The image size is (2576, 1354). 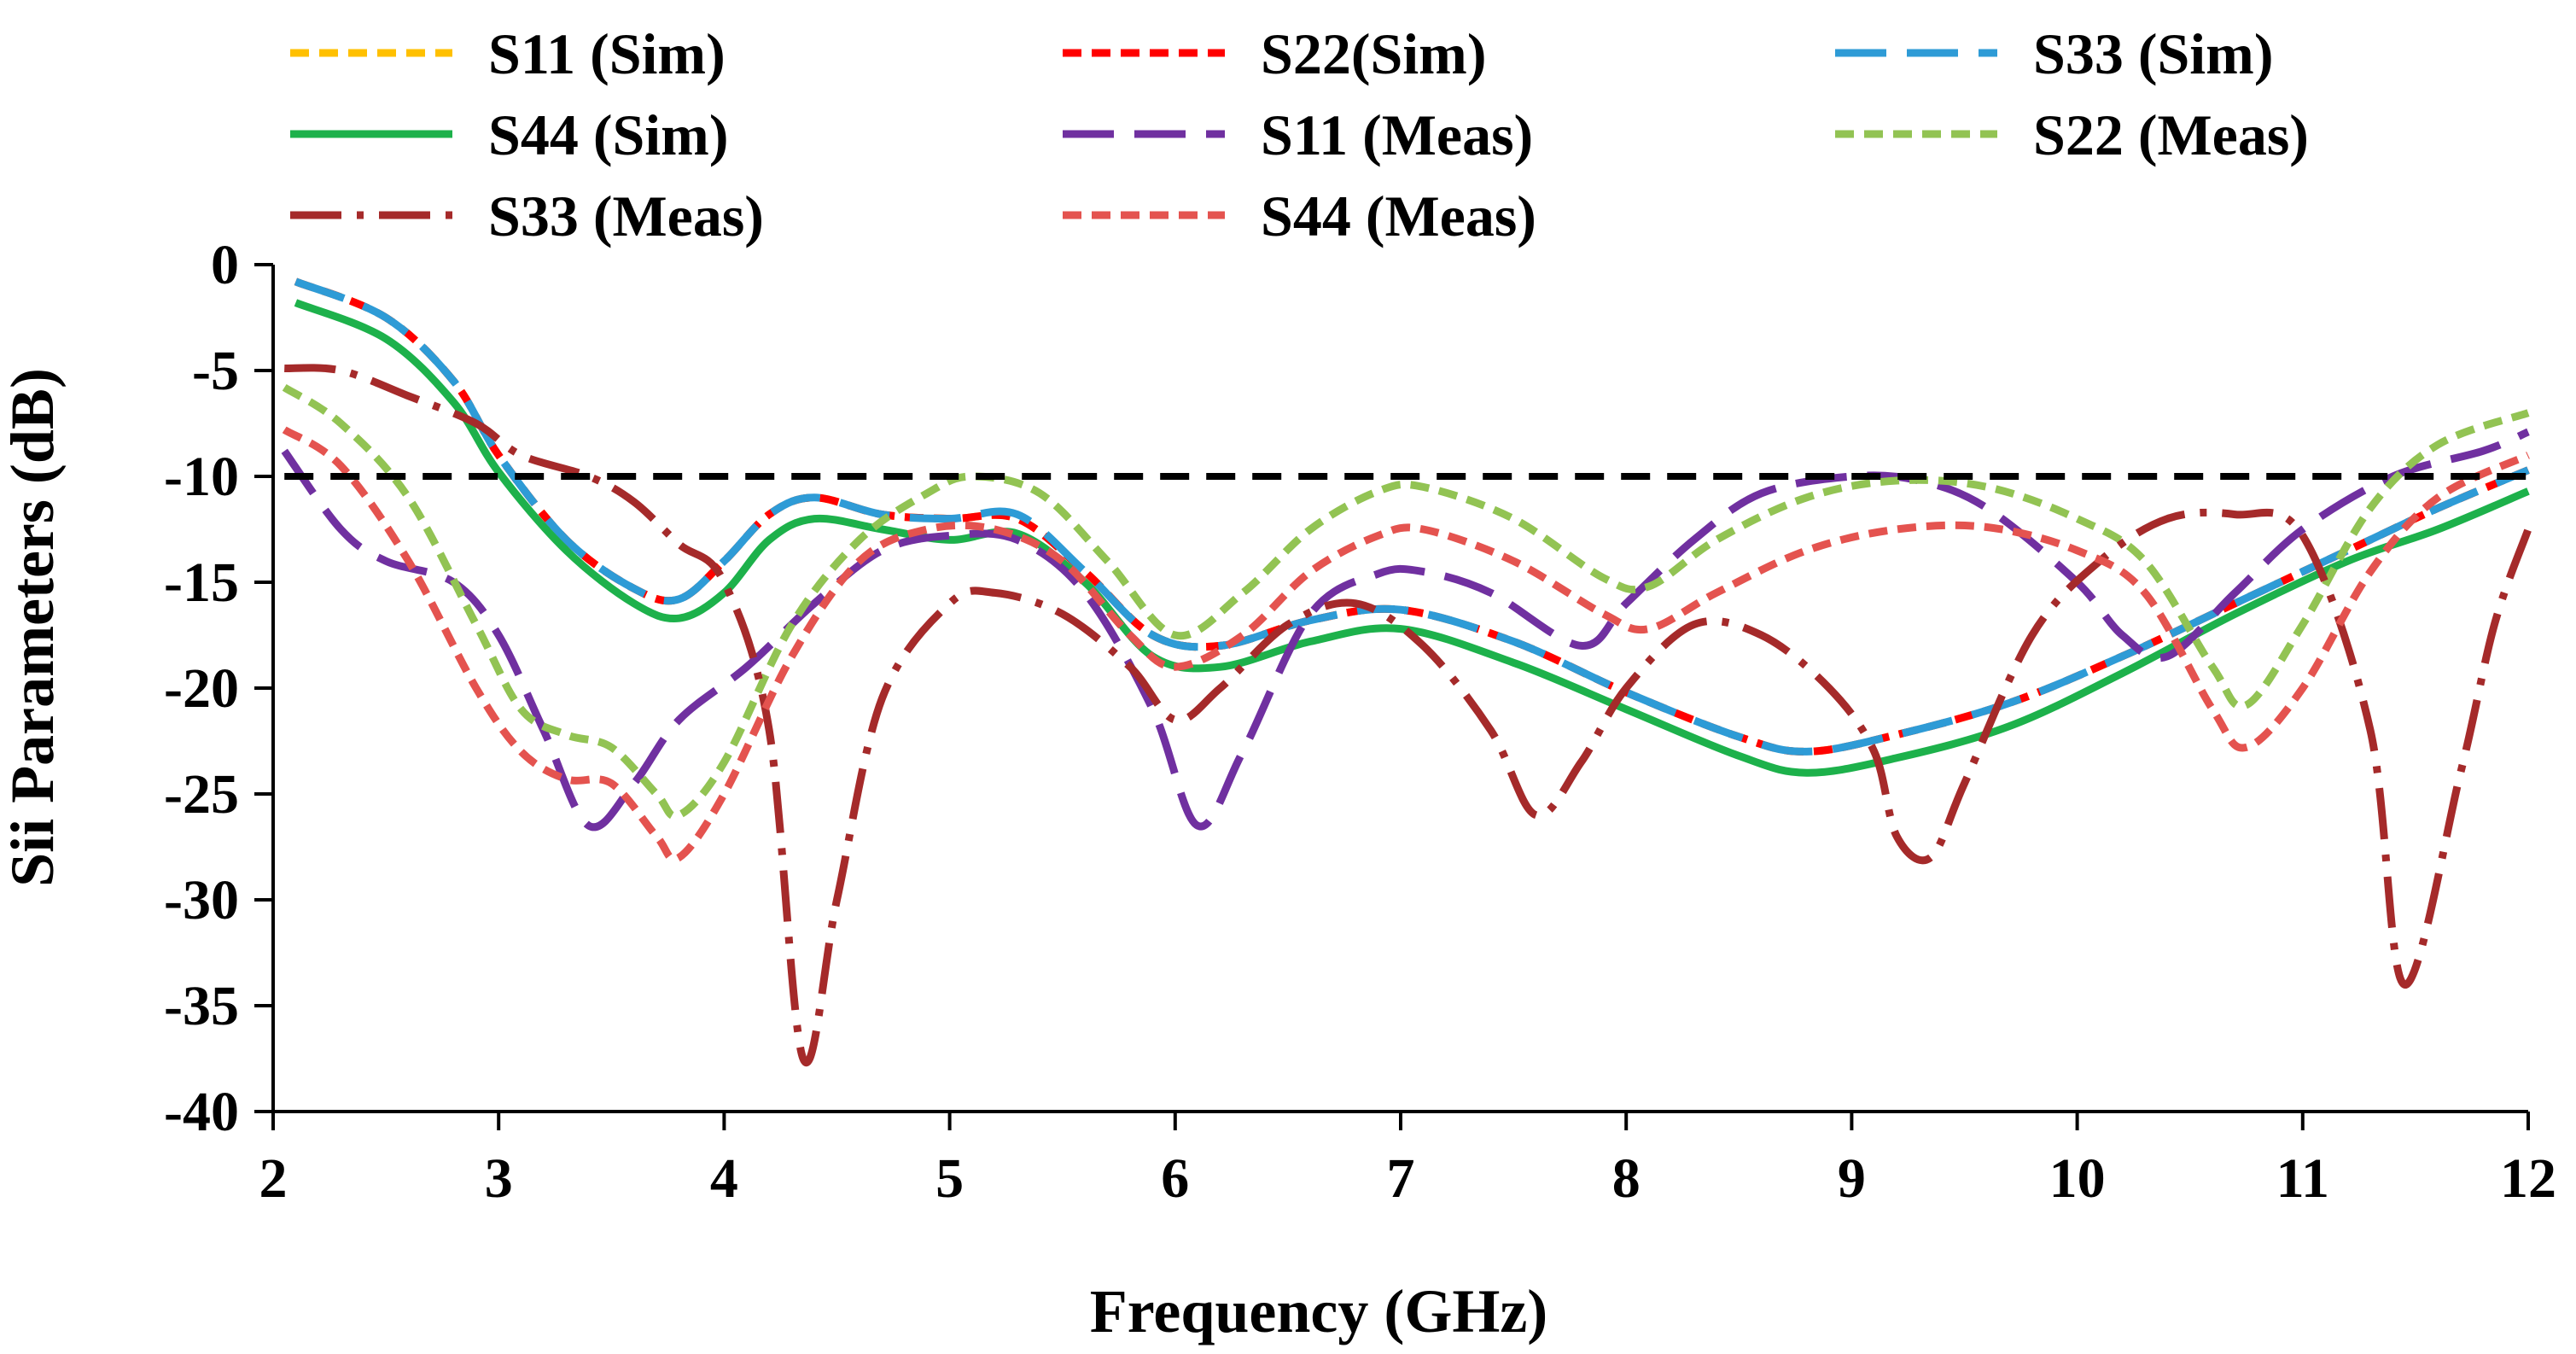 What do you see at coordinates (2528, 1178) in the screenshot?
I see `x-tick-label: 12` at bounding box center [2528, 1178].